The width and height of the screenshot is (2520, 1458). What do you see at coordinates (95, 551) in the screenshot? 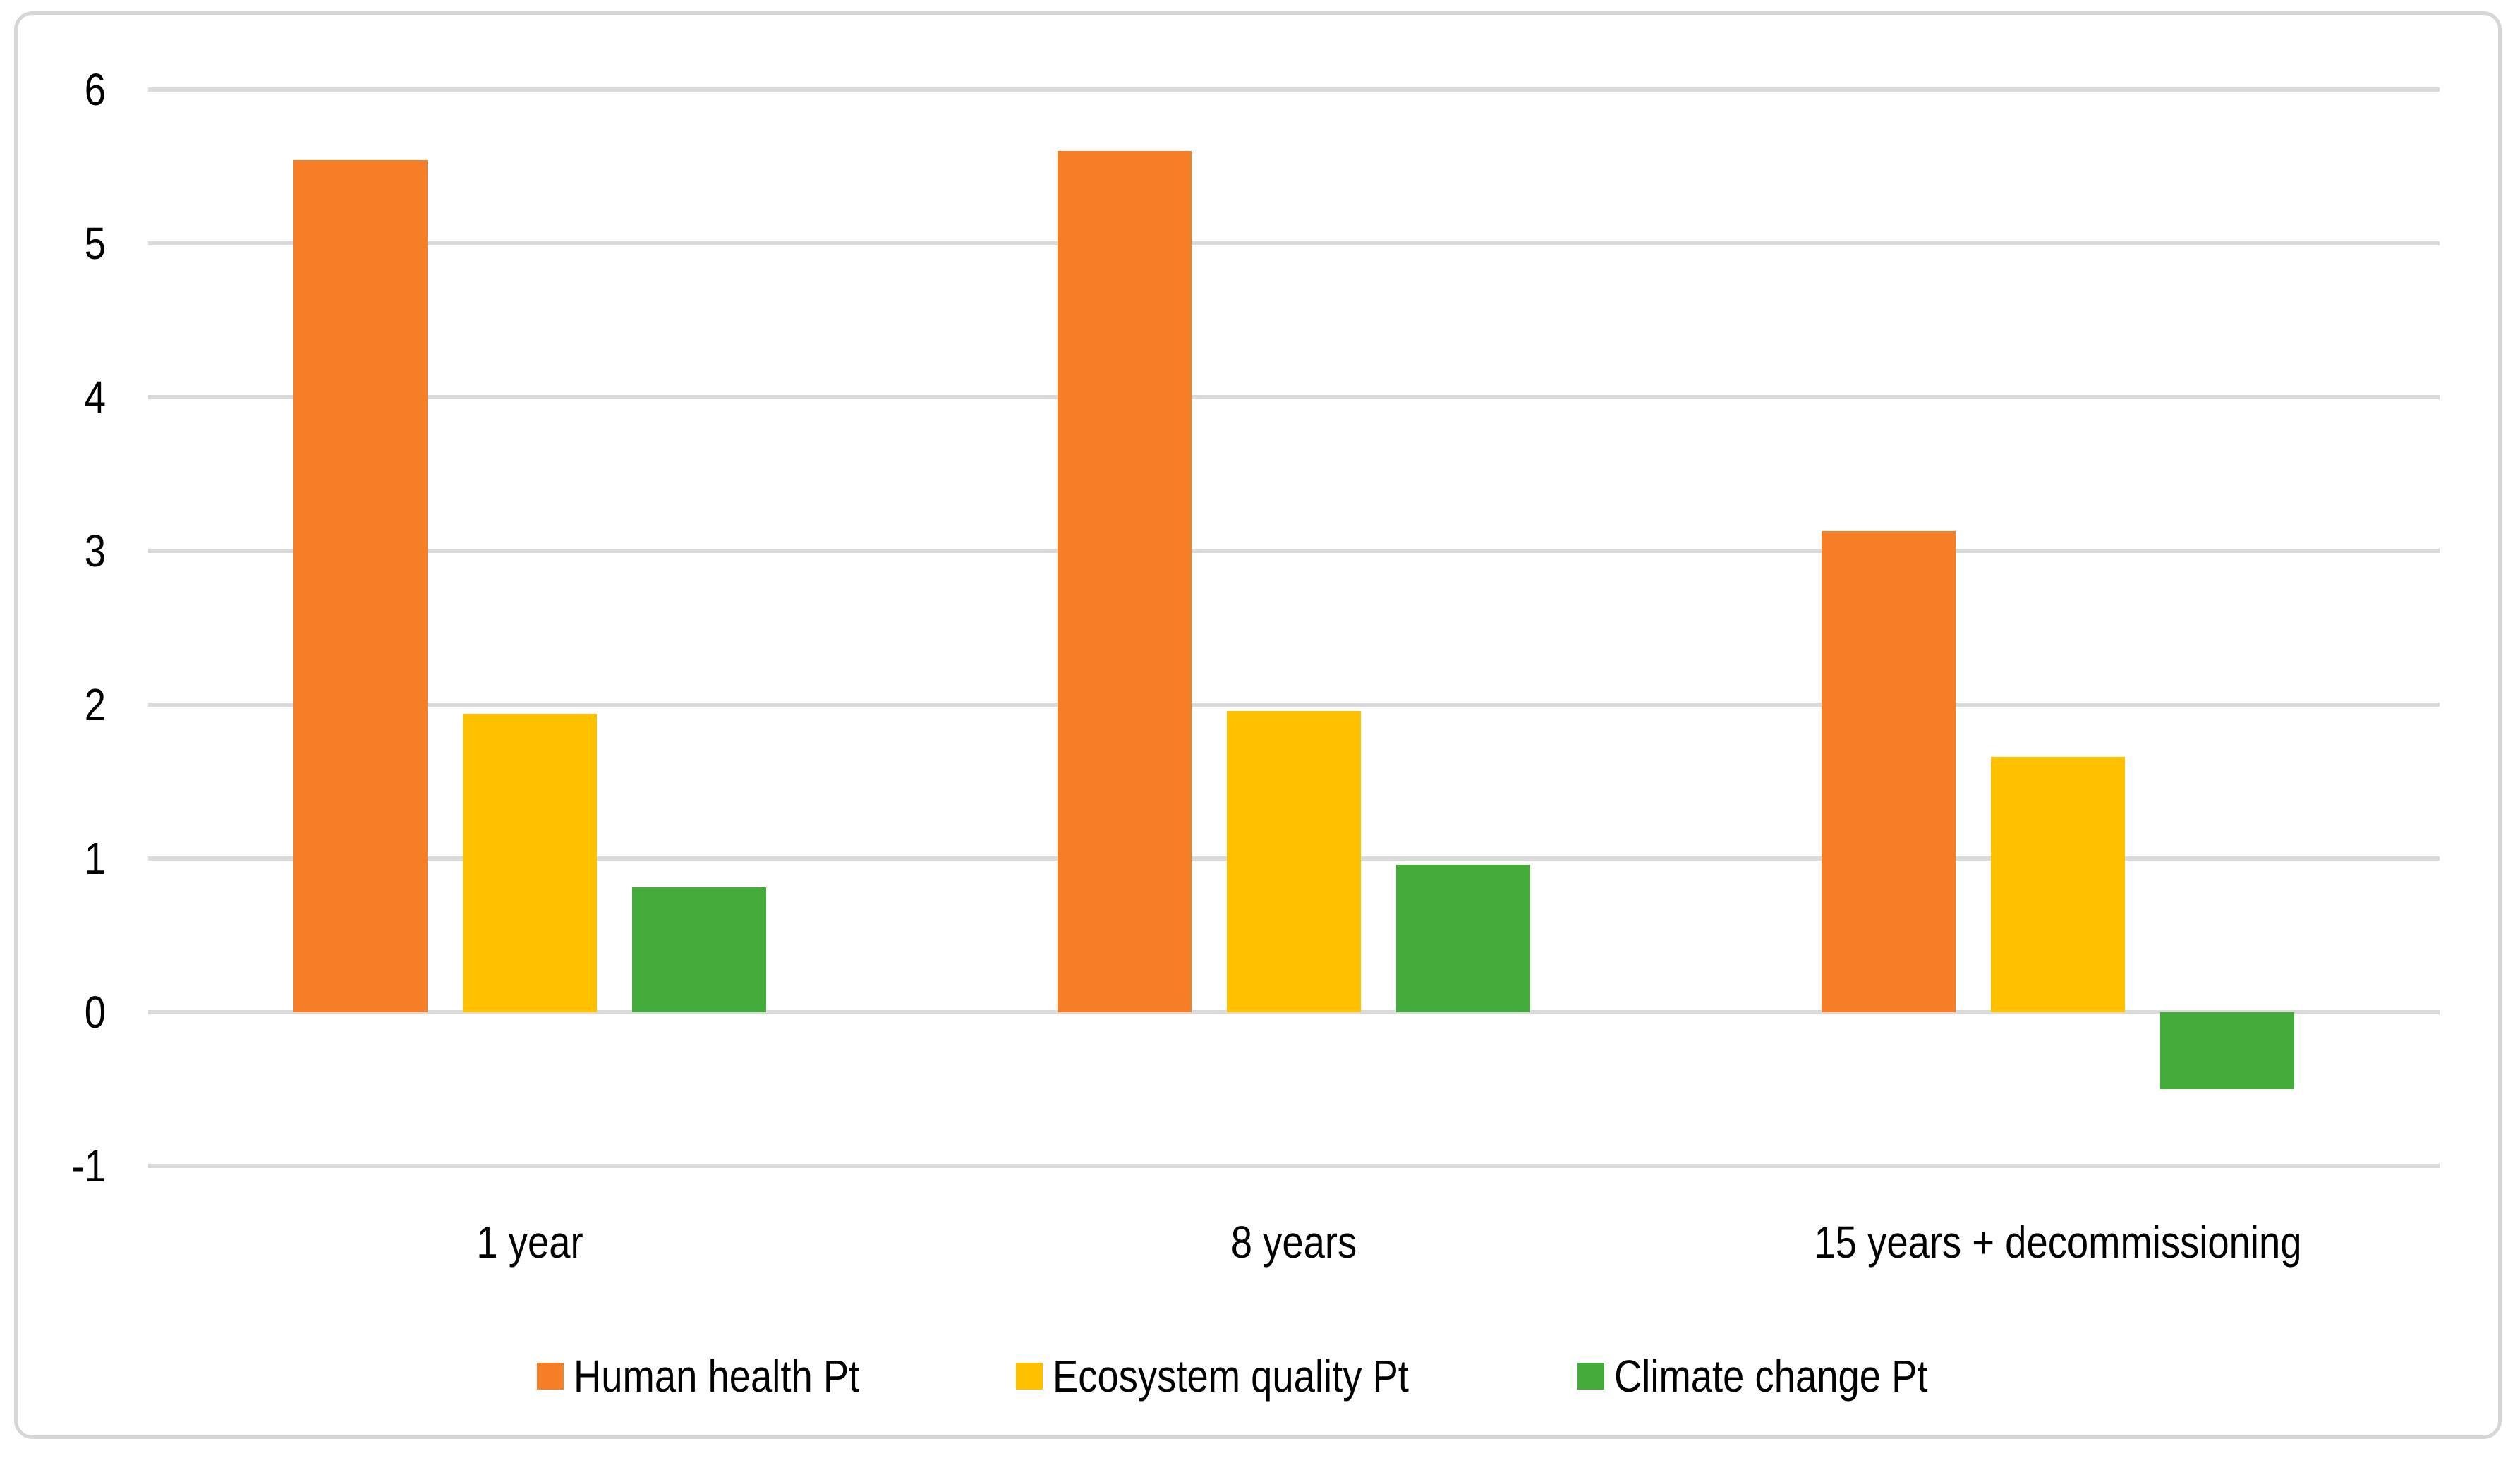
I see `y-axis-tick-label: 3` at bounding box center [95, 551].